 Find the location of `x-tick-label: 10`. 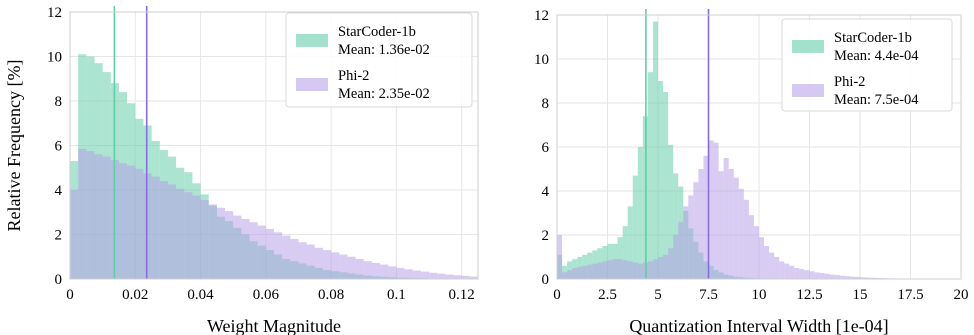

x-tick-label: 10 is located at coordinates (759, 295).